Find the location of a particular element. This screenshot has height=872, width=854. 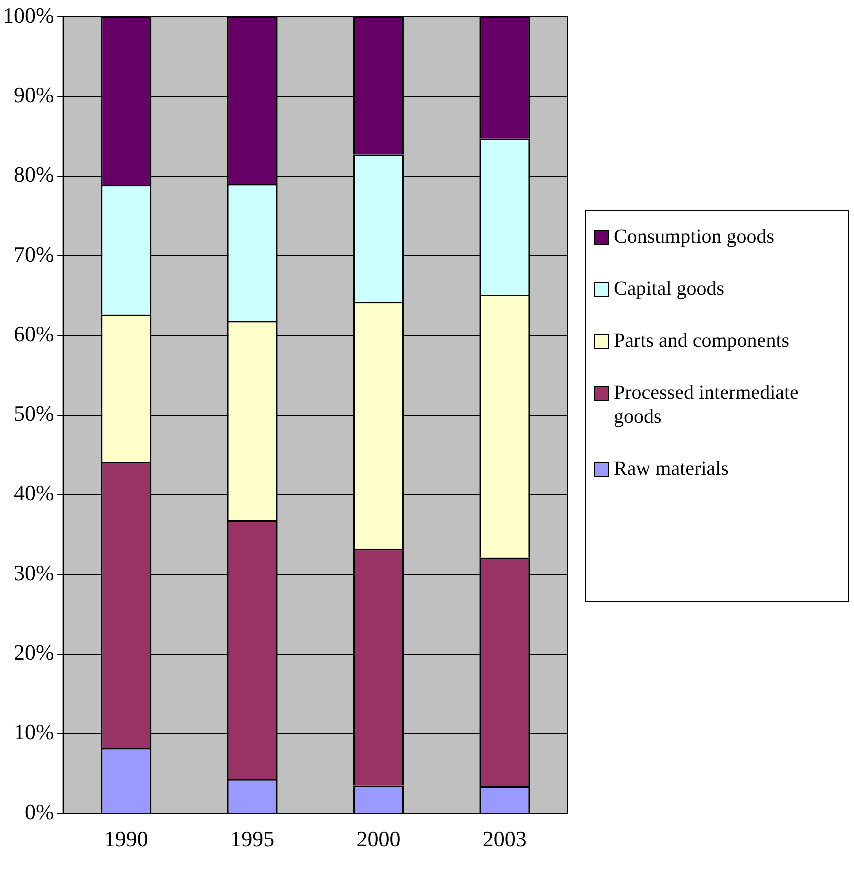

legend-label: Parts and components is located at coordinates (702, 341).